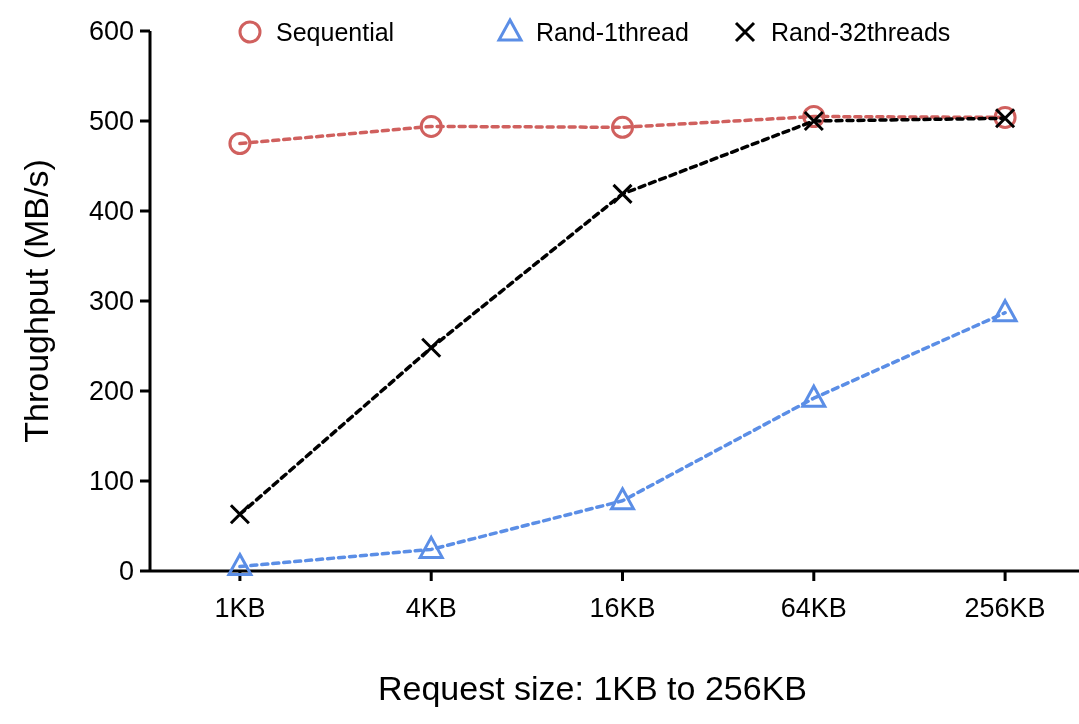  Describe the element at coordinates (861, 31) in the screenshot. I see `legend-label: Rand-32threads` at that location.